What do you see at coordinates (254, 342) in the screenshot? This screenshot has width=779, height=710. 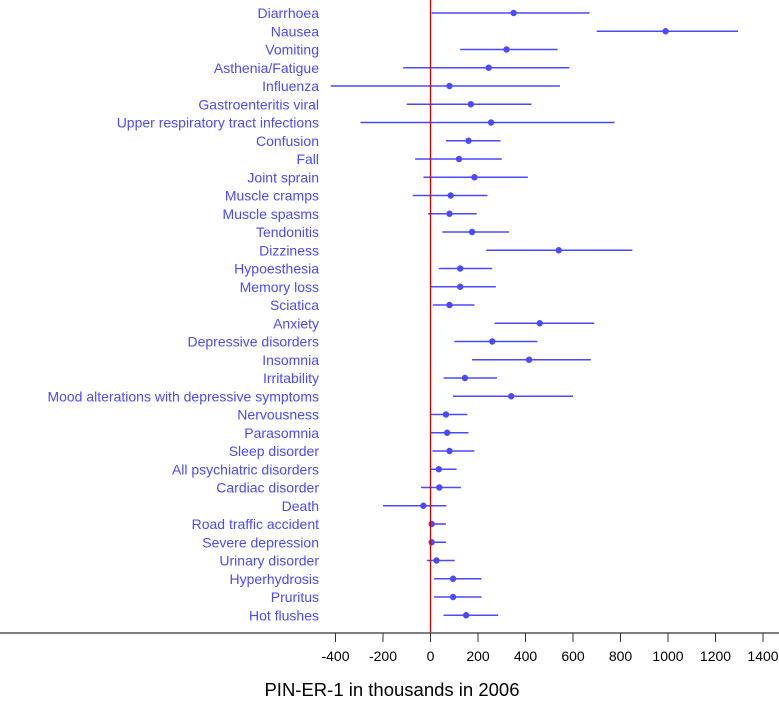 I see `category-label: Depressive disorders` at bounding box center [254, 342].